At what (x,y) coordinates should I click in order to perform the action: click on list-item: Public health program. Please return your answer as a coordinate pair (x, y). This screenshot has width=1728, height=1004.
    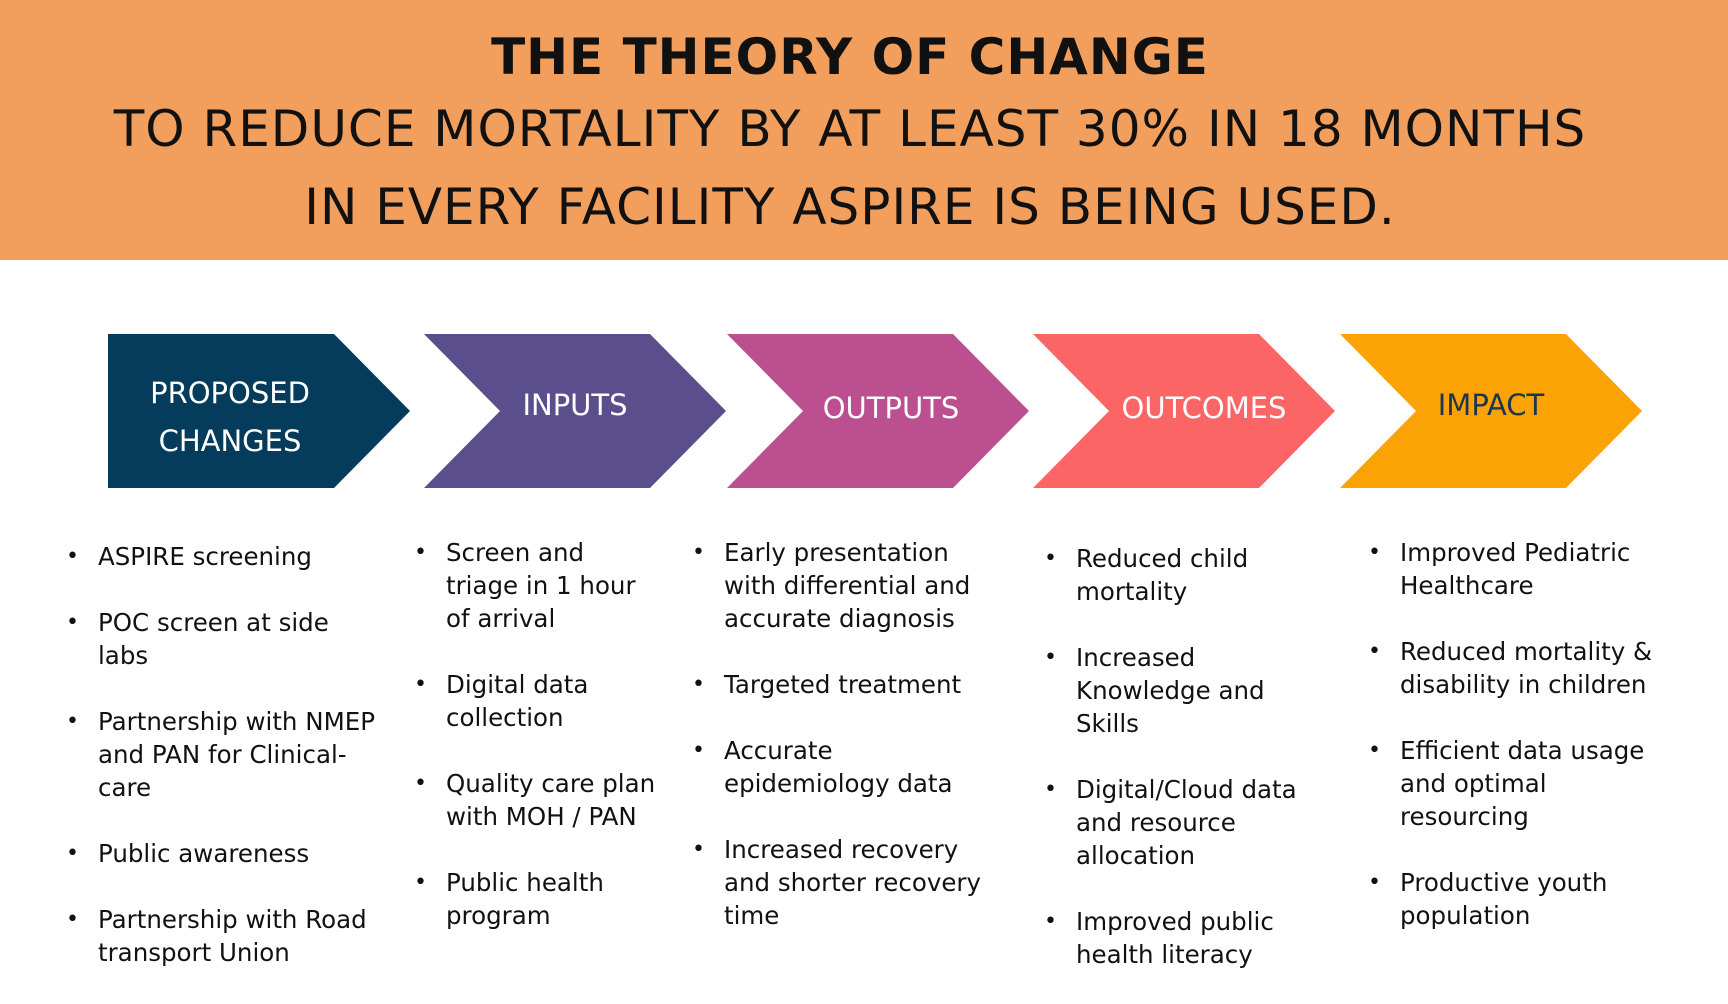
    Looking at the image, I should click on (539, 899).